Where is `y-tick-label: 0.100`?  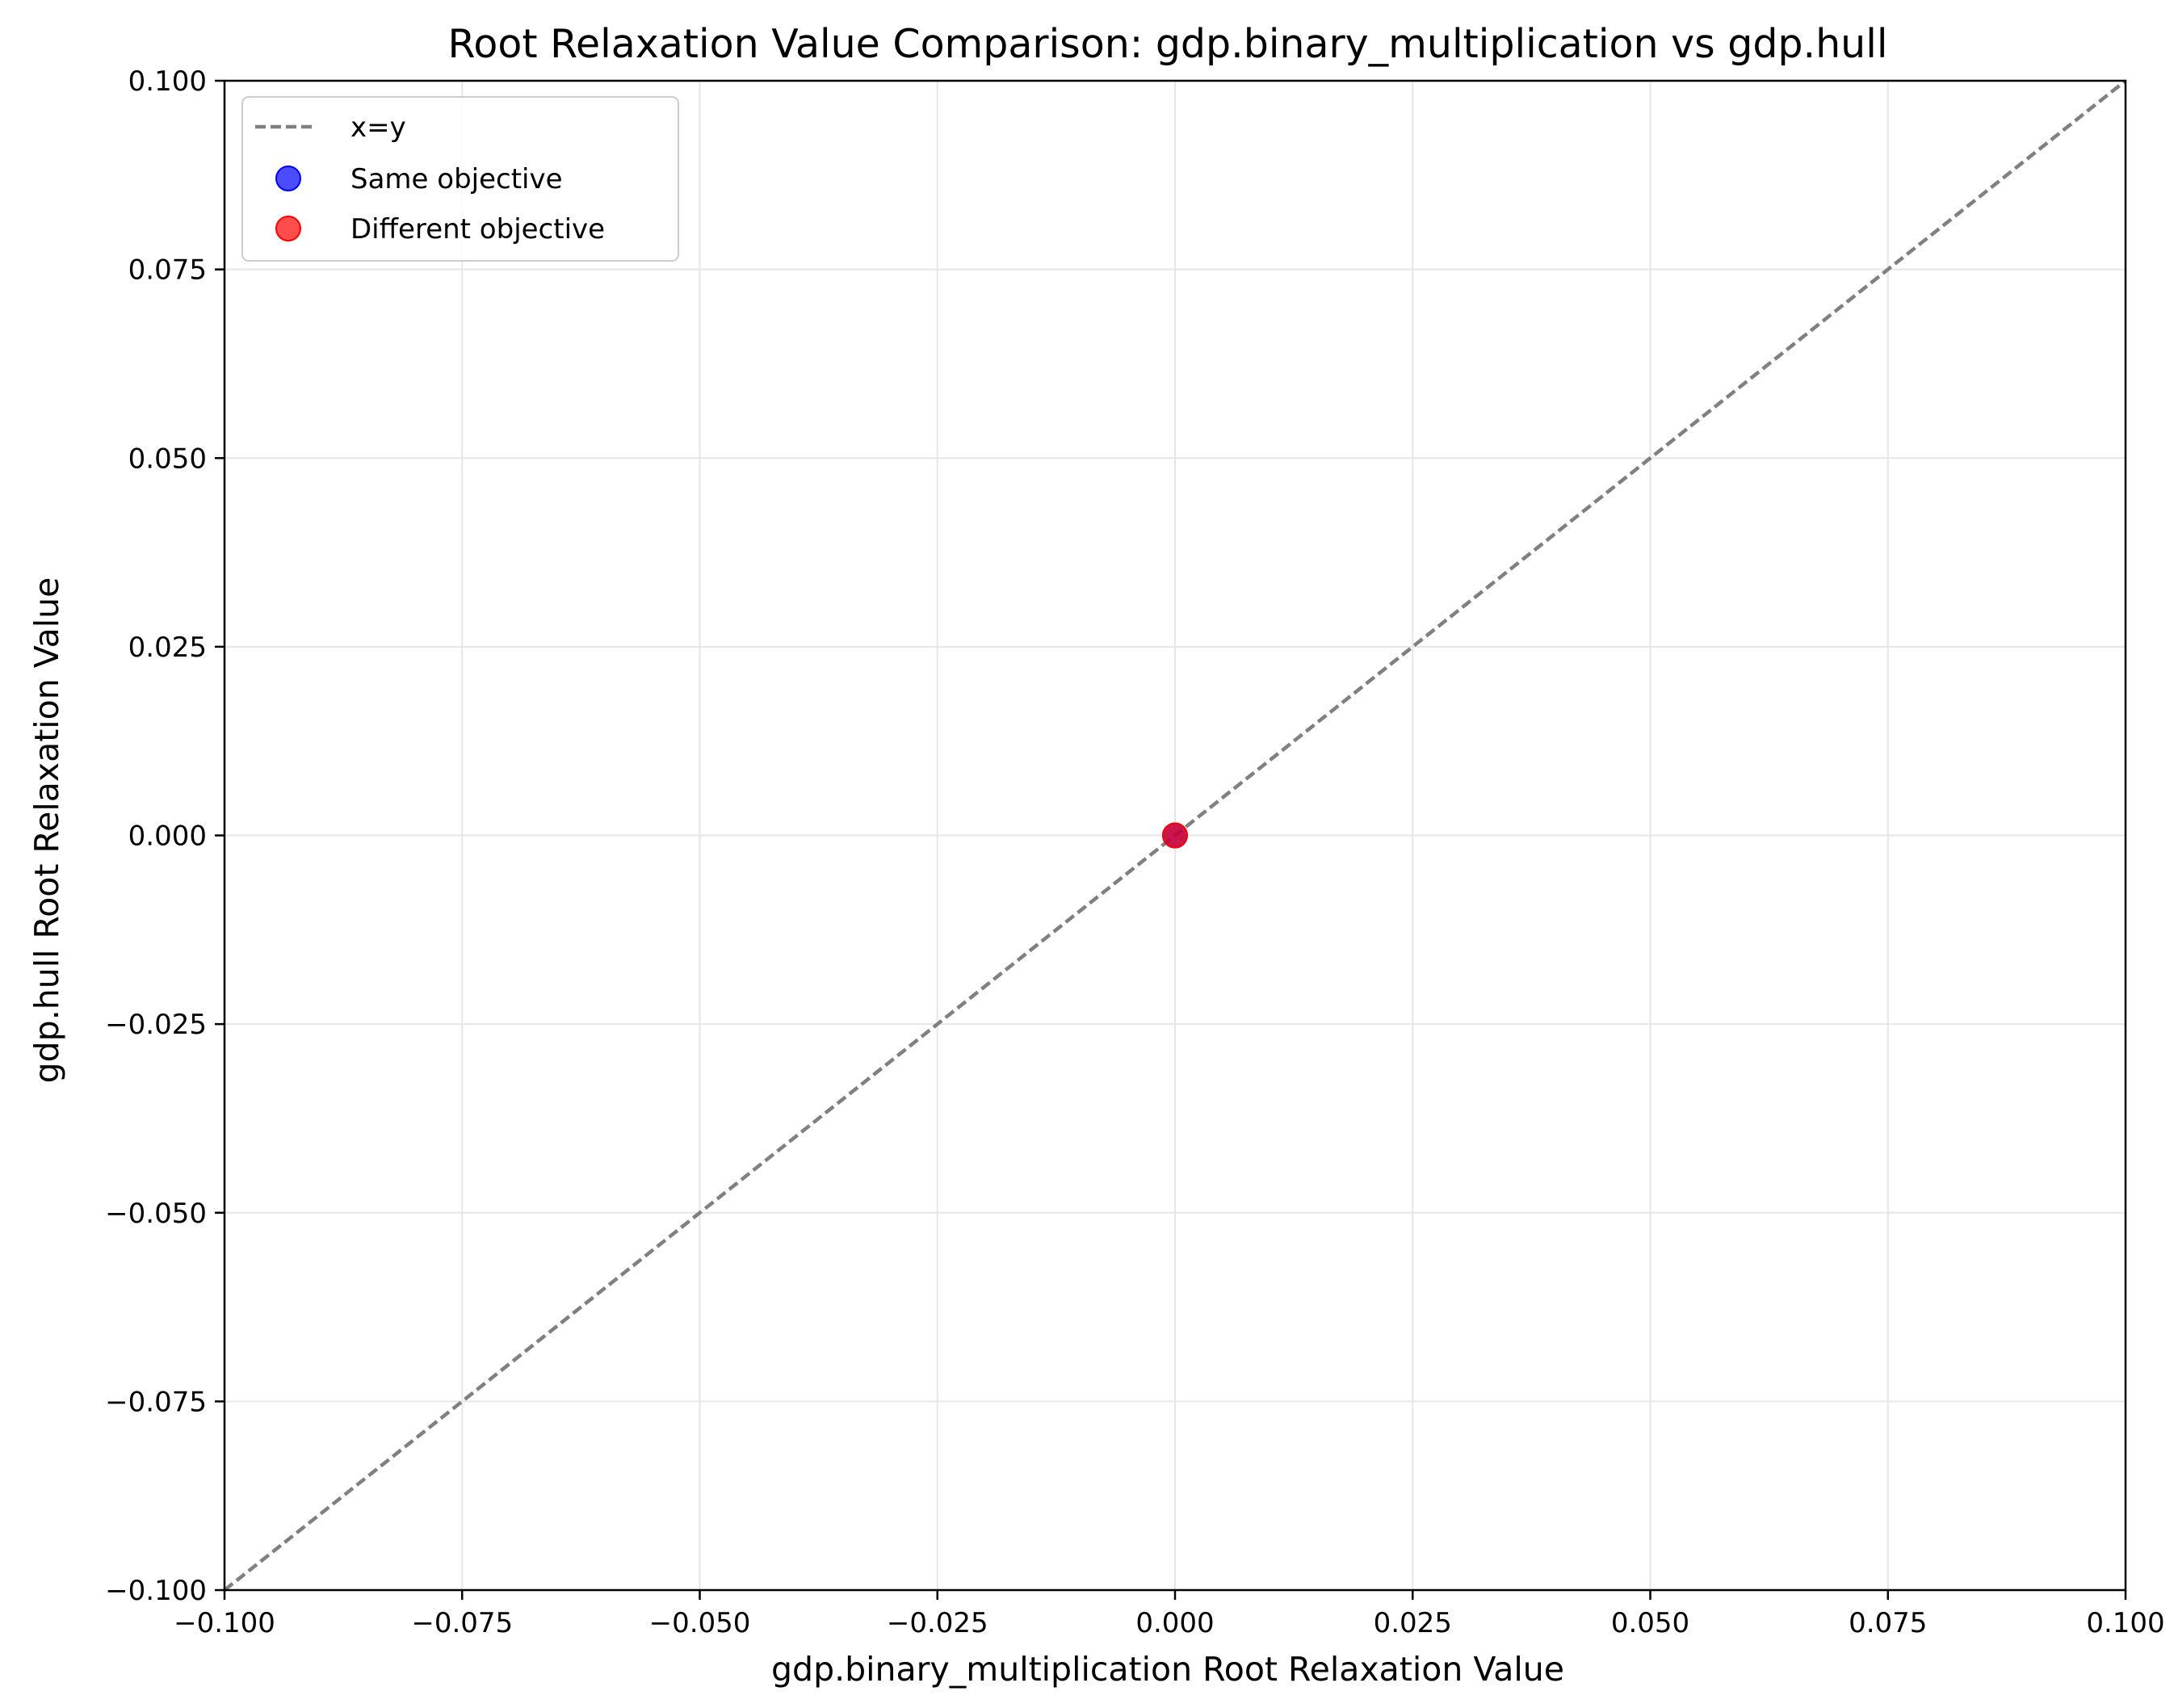
y-tick-label: 0.100 is located at coordinates (167, 81).